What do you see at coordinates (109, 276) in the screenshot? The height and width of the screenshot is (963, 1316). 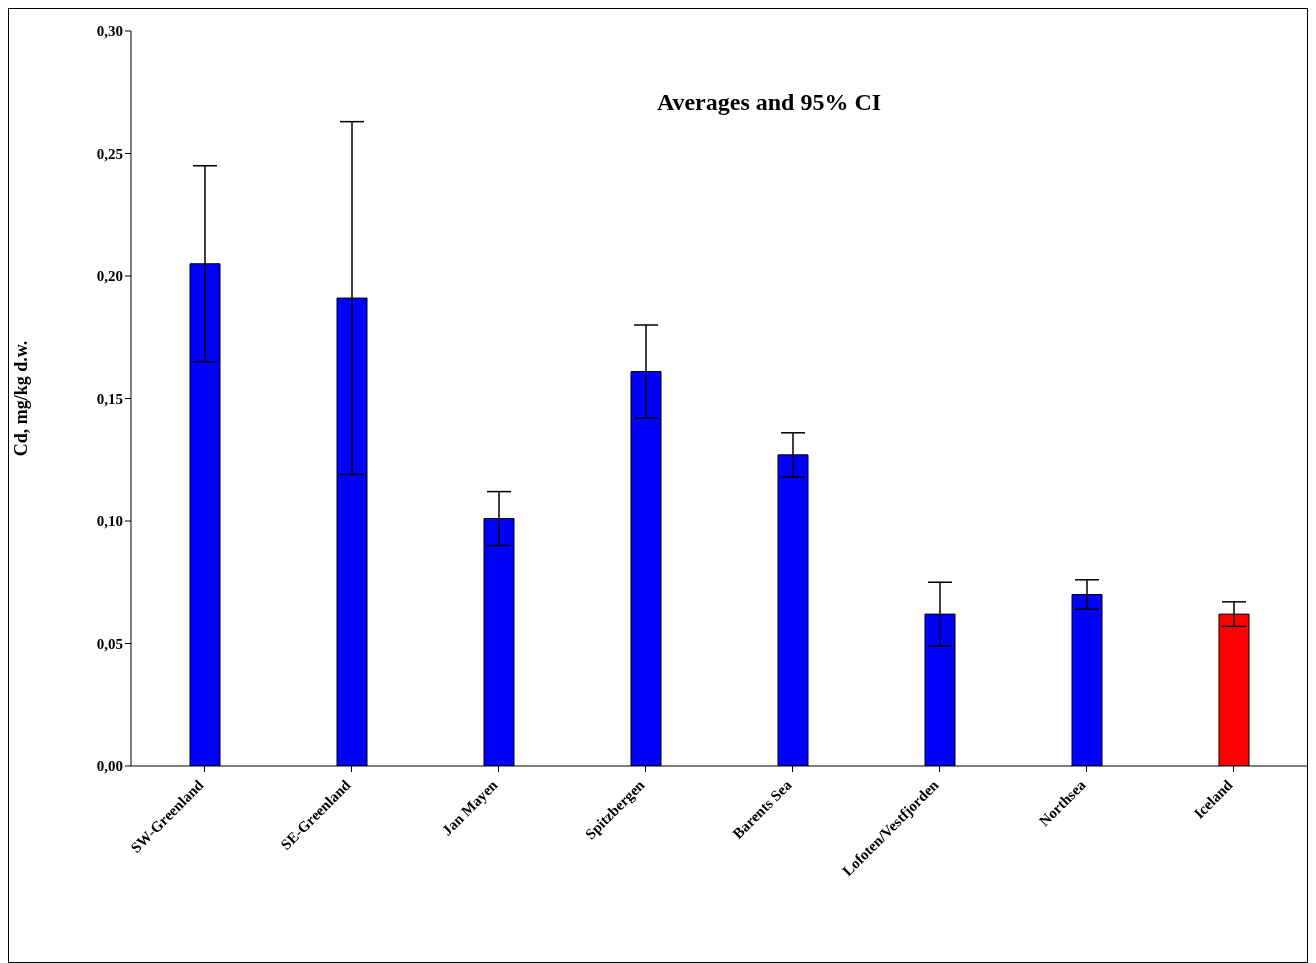 I see `y-tick-label: 0,20` at bounding box center [109, 276].